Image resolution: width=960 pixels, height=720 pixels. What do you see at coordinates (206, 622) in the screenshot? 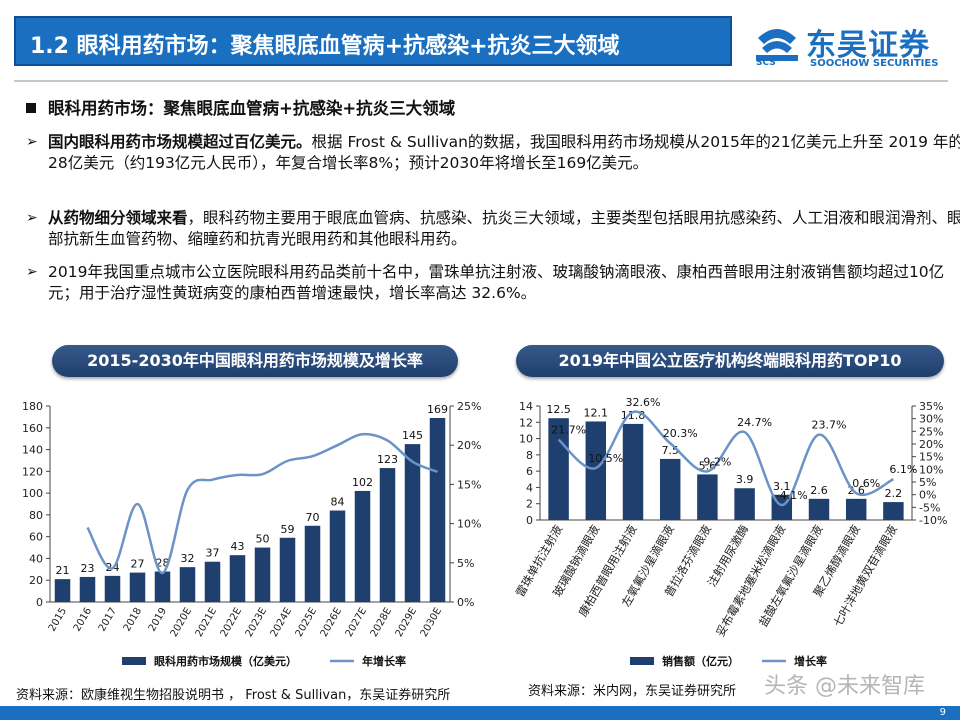
I see `chart1-category-label: 2021E` at bounding box center [206, 622].